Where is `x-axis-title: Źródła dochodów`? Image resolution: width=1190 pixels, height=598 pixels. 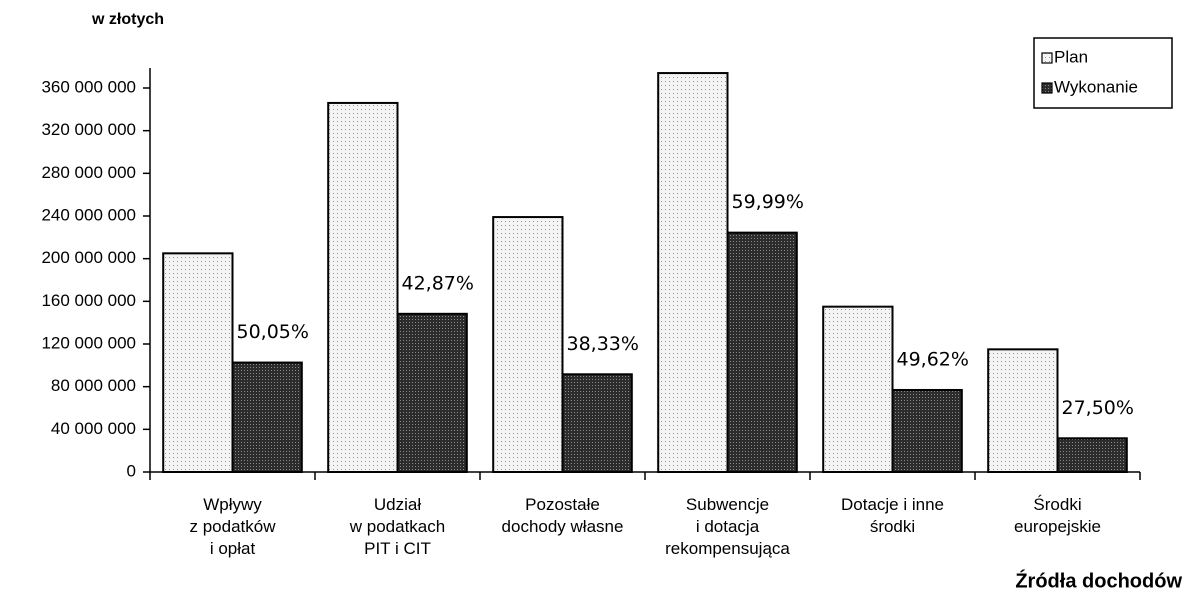 x-axis-title: Źródła dochodów is located at coordinates (1098, 580).